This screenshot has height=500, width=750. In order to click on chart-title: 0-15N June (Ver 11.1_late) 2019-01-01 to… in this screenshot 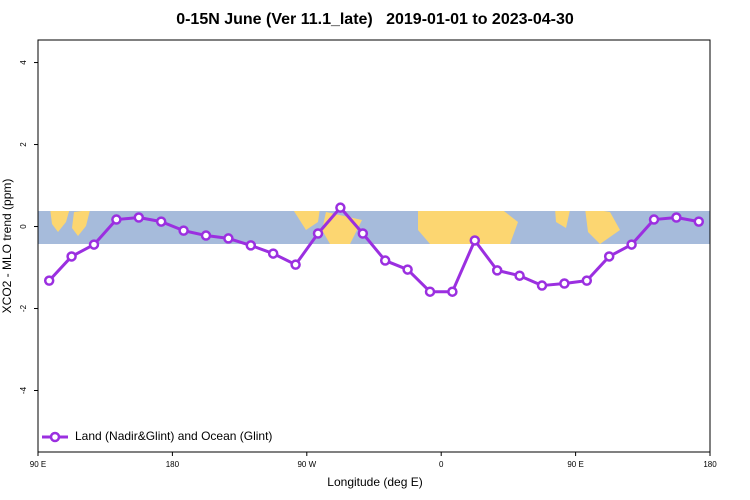, I will do `click(375, 19)`.